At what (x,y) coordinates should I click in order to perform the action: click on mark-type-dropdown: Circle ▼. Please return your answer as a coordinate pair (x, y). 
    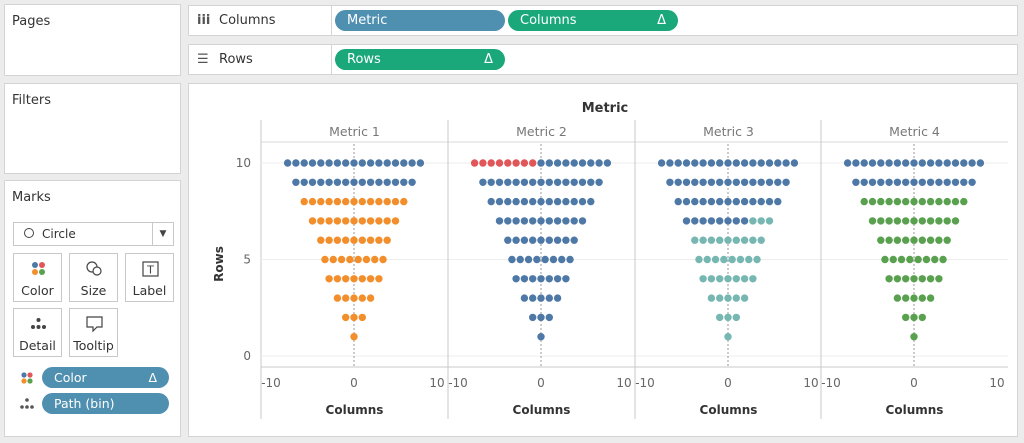
    Looking at the image, I should click on (93, 234).